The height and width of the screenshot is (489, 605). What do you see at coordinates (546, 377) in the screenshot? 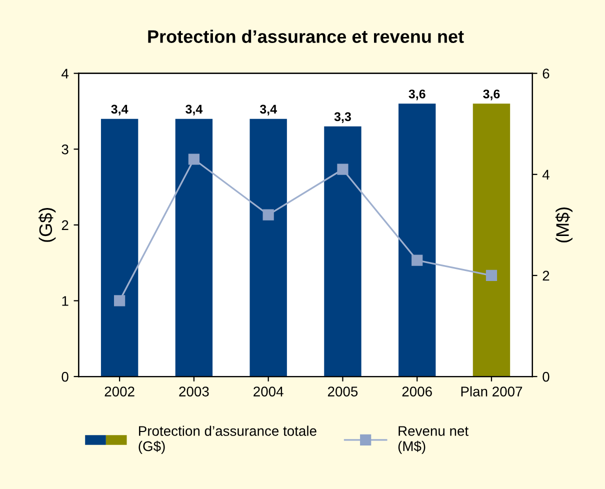
I see `y2-tick-label: 0` at bounding box center [546, 377].